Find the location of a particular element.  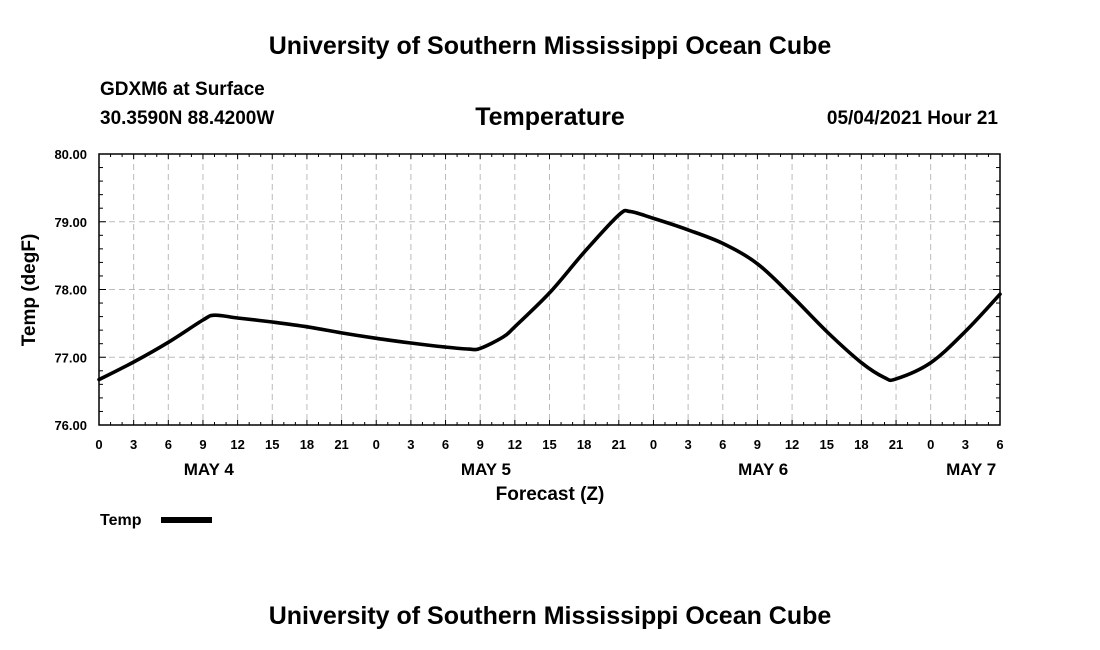

day-label: MAY 4 is located at coordinates (209, 469).